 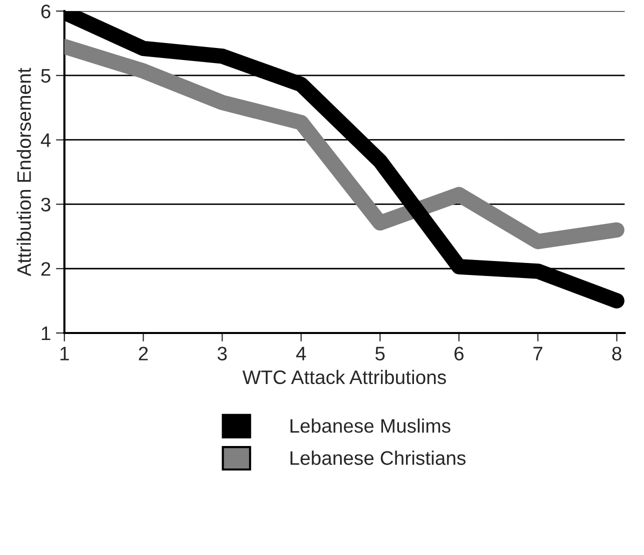 What do you see at coordinates (45, 269) in the screenshot?
I see `y-tick-label: 2` at bounding box center [45, 269].